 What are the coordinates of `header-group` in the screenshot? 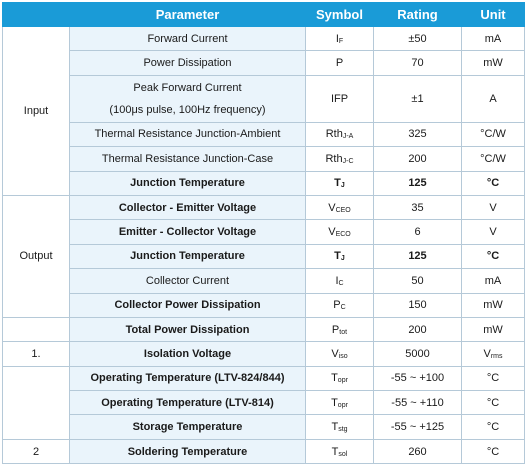 It's located at (36, 14).